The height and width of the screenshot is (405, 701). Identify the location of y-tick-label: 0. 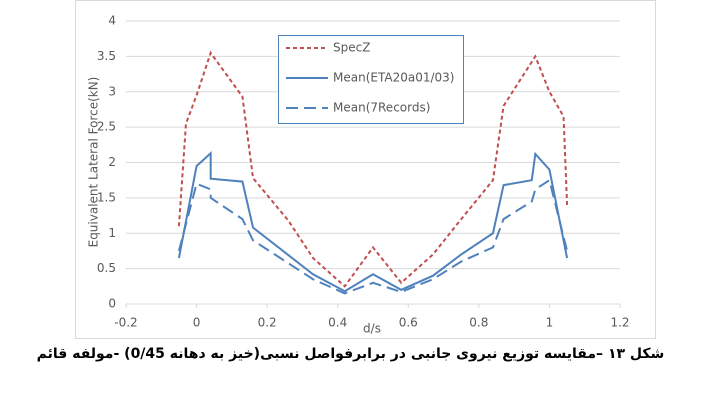
(112, 304).